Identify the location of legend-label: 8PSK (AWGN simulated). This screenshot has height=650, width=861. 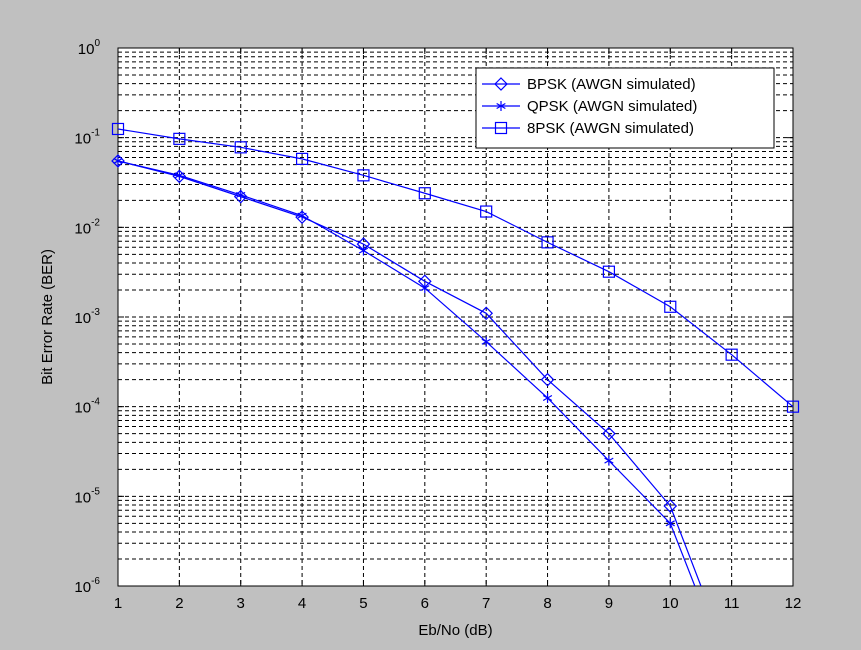
(610, 128).